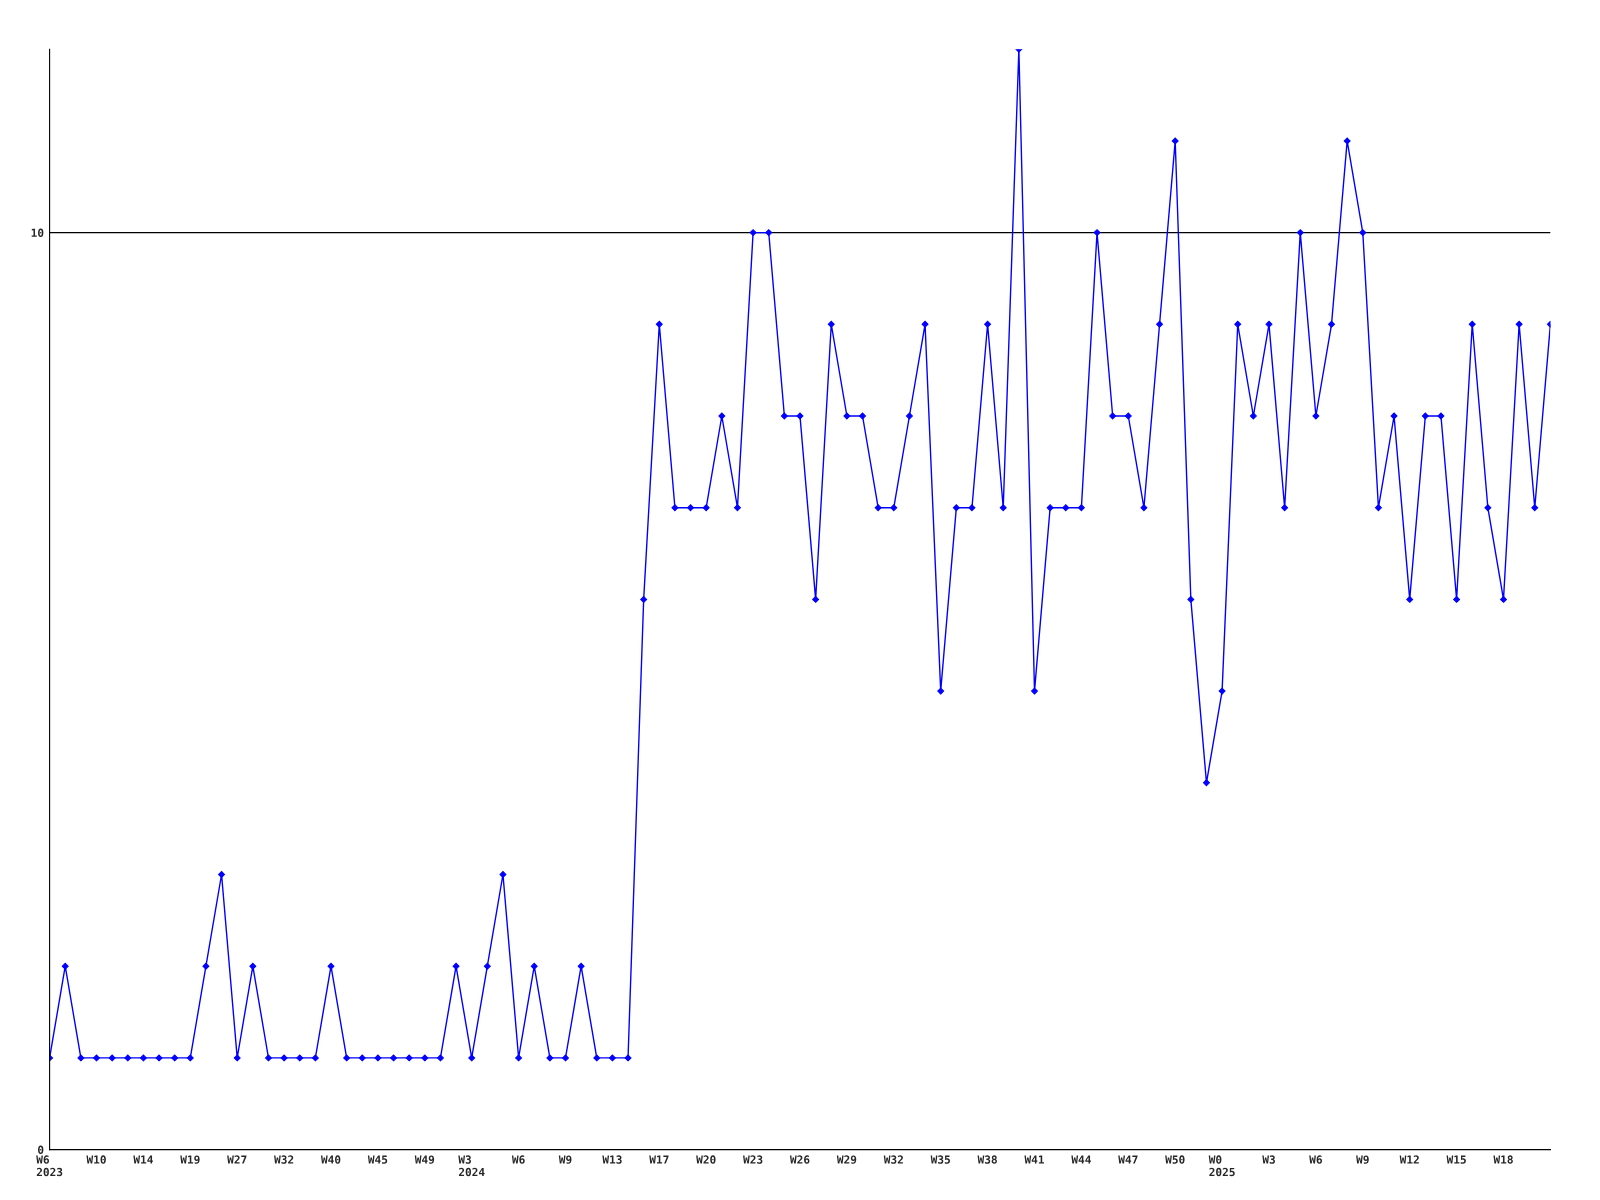 The image size is (1600, 1200). What do you see at coordinates (659, 1159) in the screenshot?
I see `x-tick-label: W17` at bounding box center [659, 1159].